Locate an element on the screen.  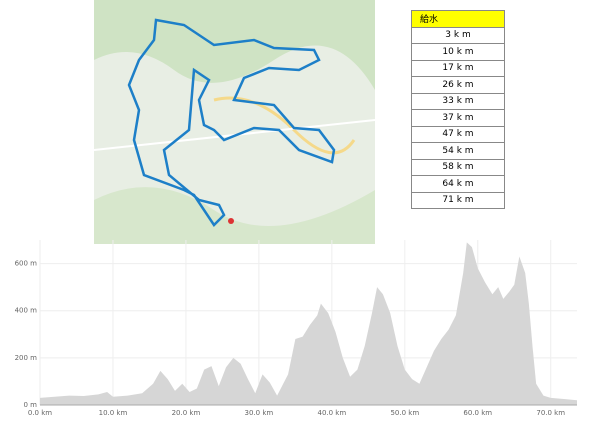
x-tick-label: 0.0 km is located at coordinates (40, 413).